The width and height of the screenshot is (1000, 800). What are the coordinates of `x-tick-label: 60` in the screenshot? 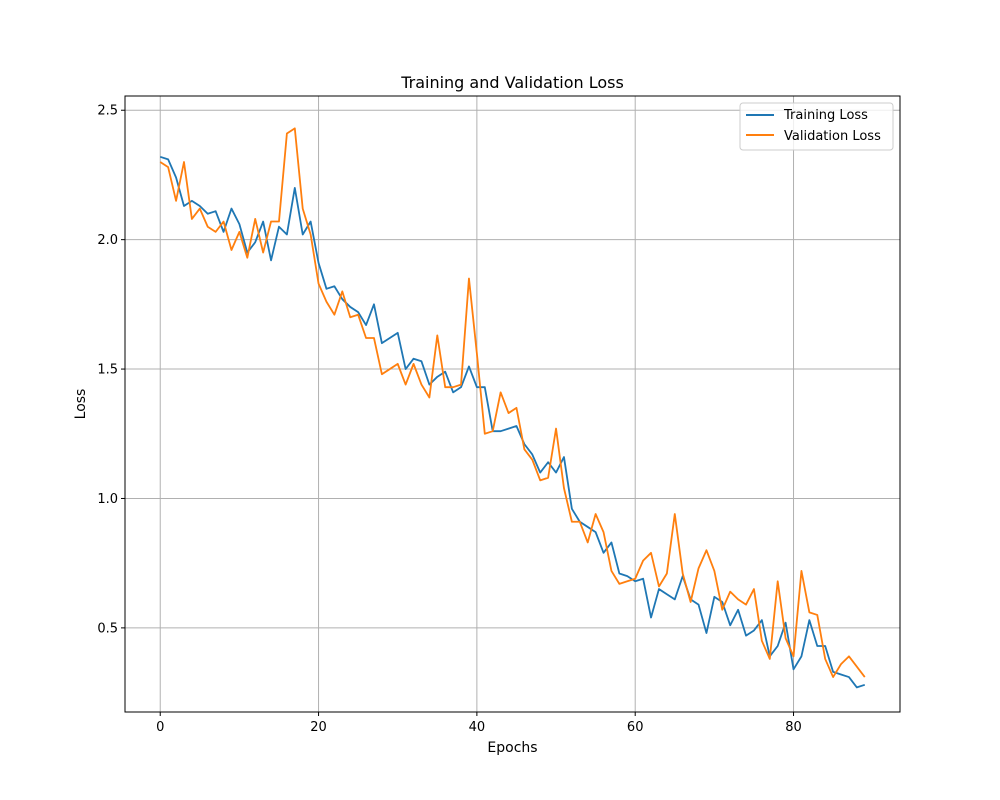 It's located at (635, 727).